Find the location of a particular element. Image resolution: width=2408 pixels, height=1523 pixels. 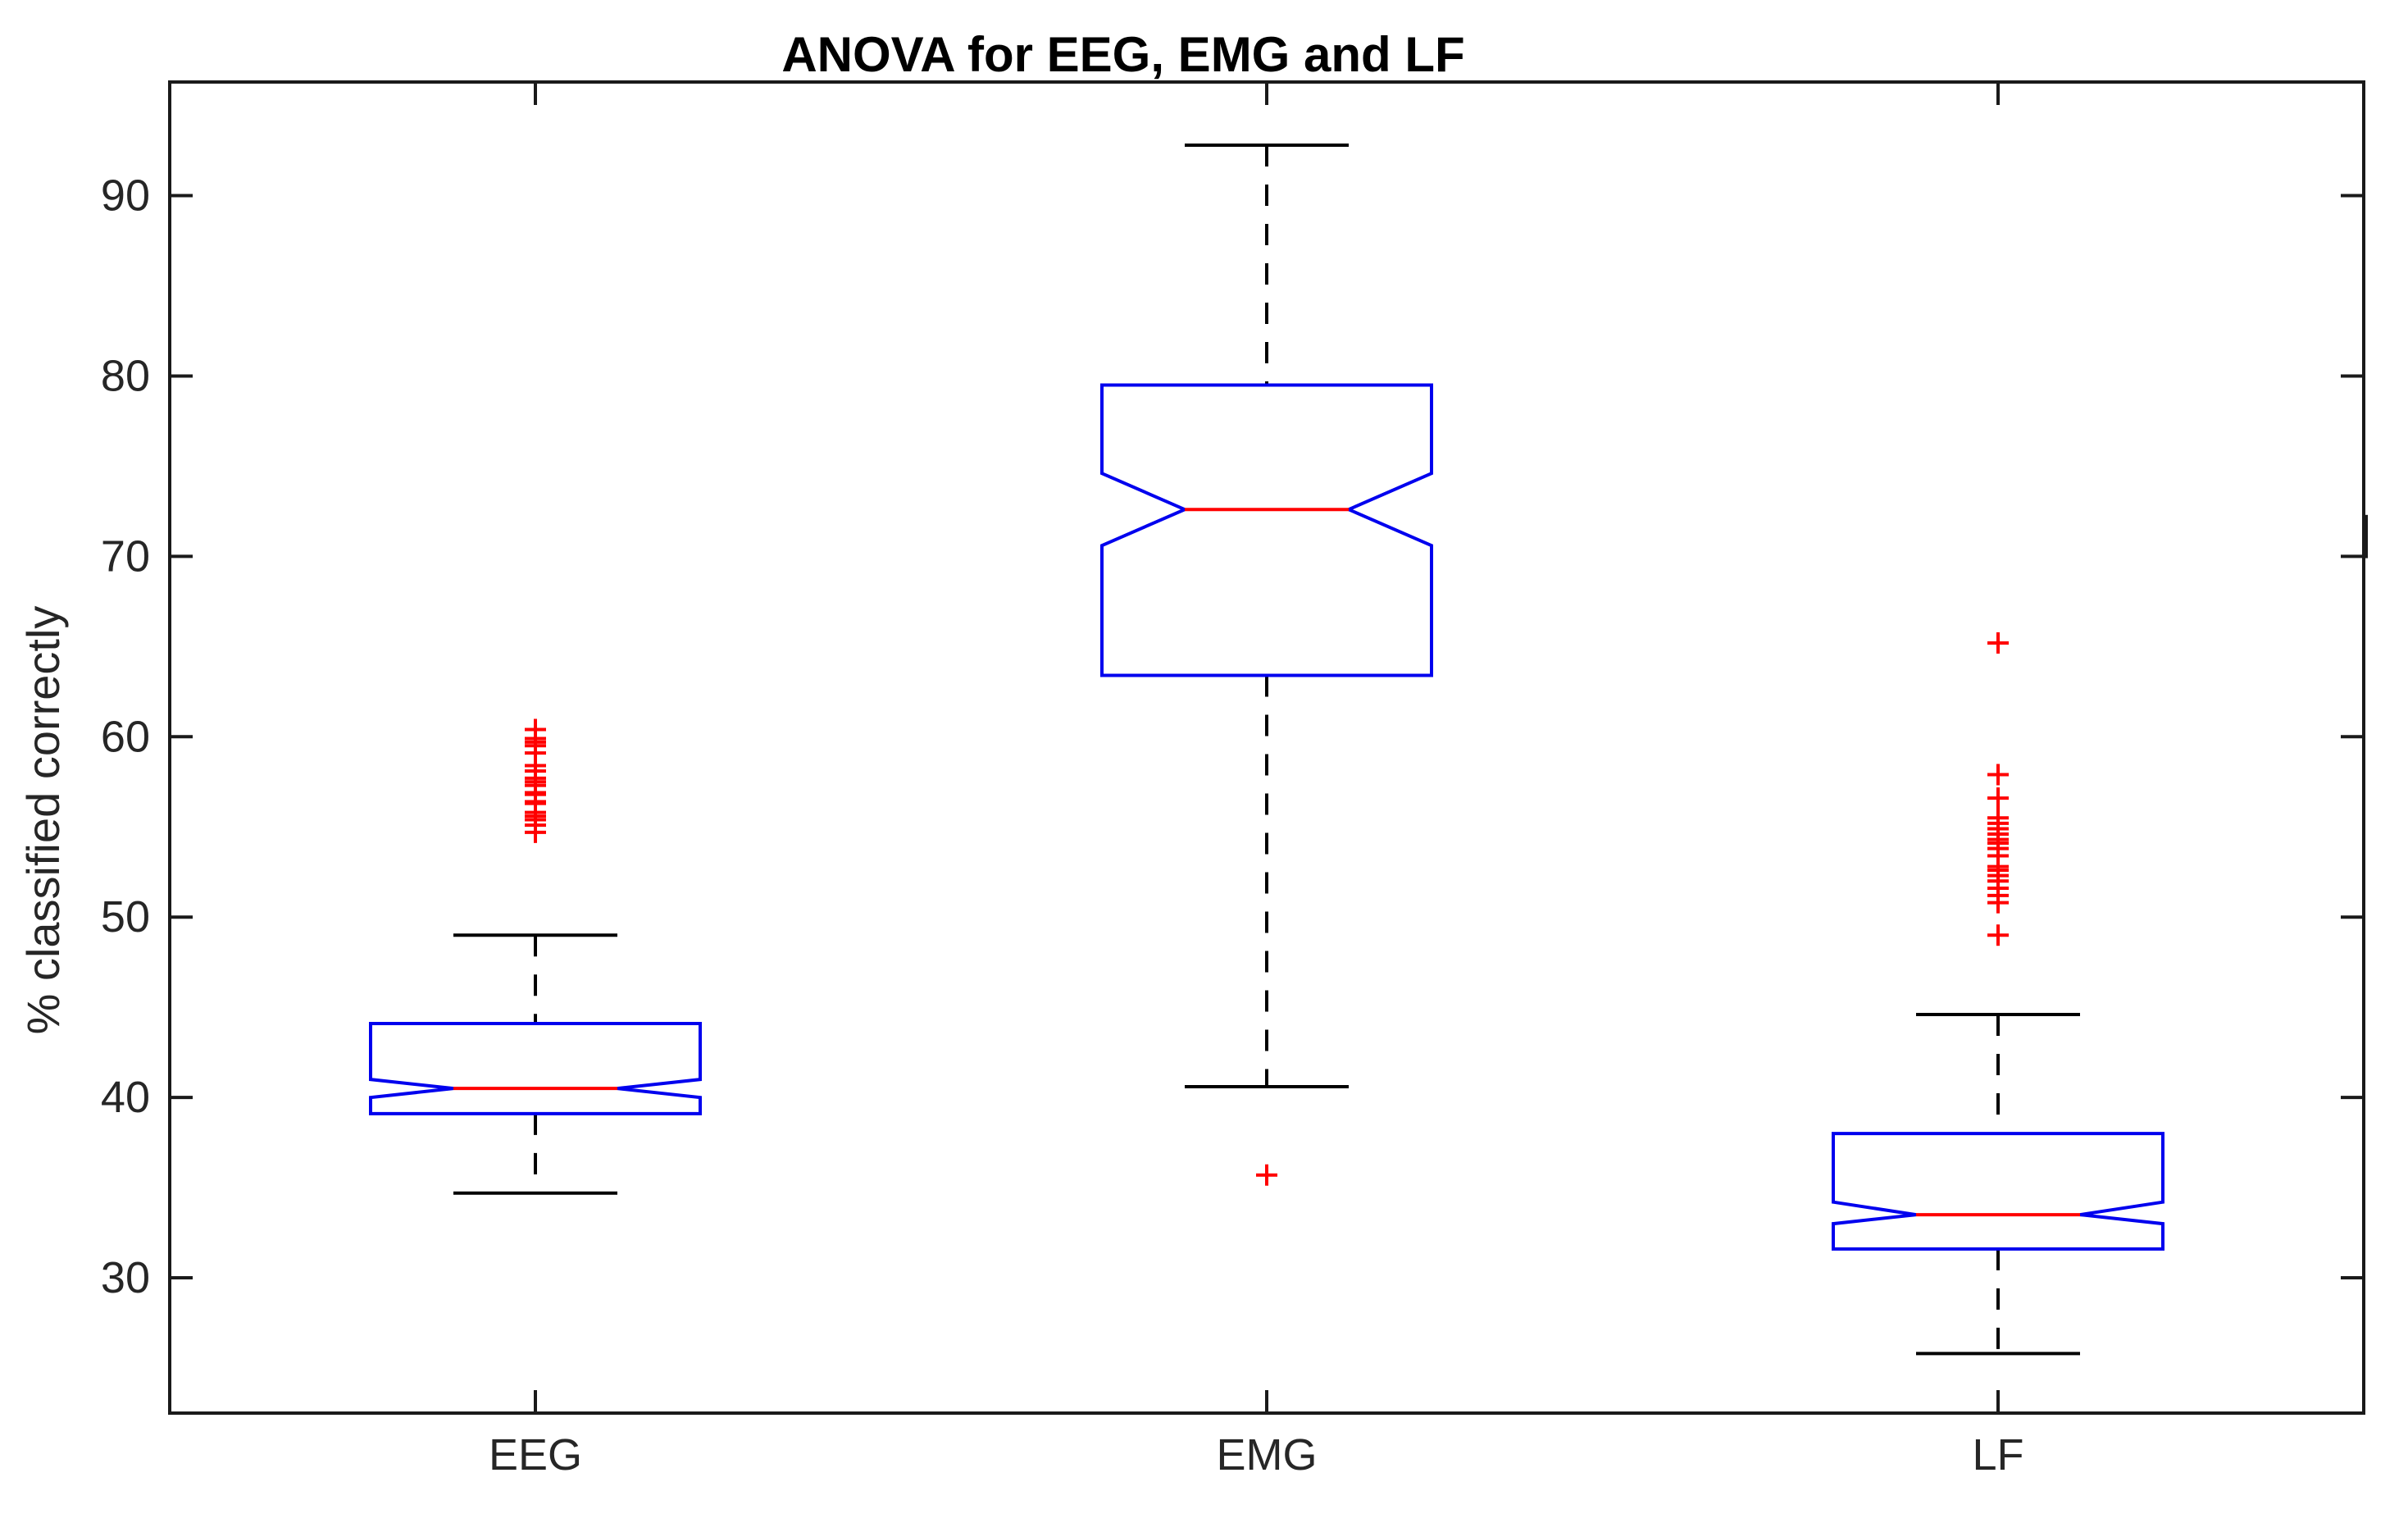

y-axis-label: % classified correctly is located at coordinates (43, 820).